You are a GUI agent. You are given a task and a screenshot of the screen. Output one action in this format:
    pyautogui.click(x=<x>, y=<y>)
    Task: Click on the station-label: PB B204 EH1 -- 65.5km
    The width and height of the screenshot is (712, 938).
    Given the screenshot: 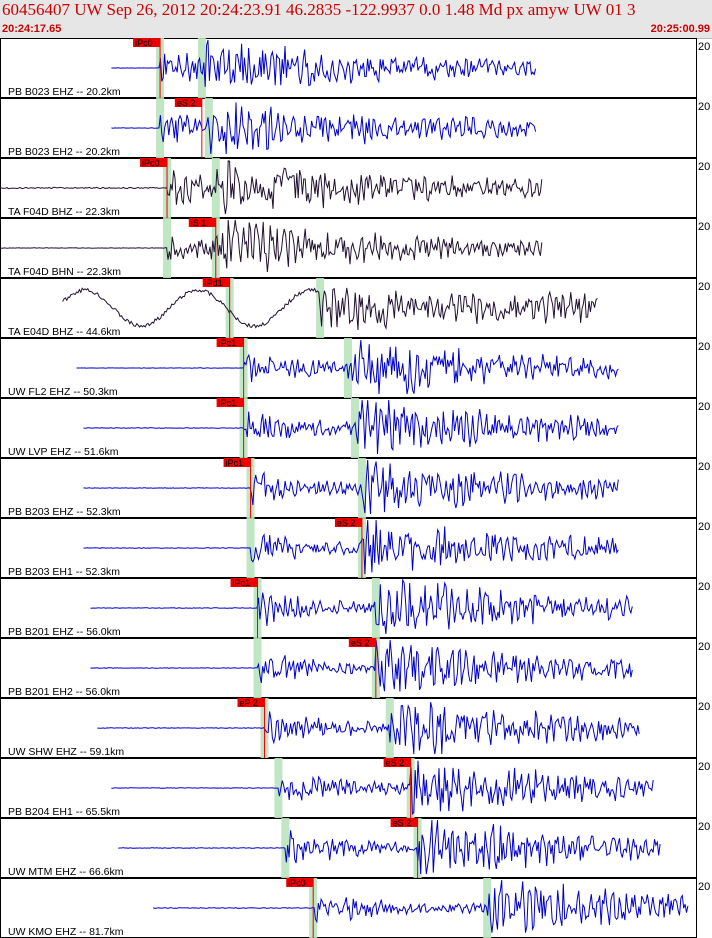 What is the action you would take?
    pyautogui.click(x=64, y=812)
    